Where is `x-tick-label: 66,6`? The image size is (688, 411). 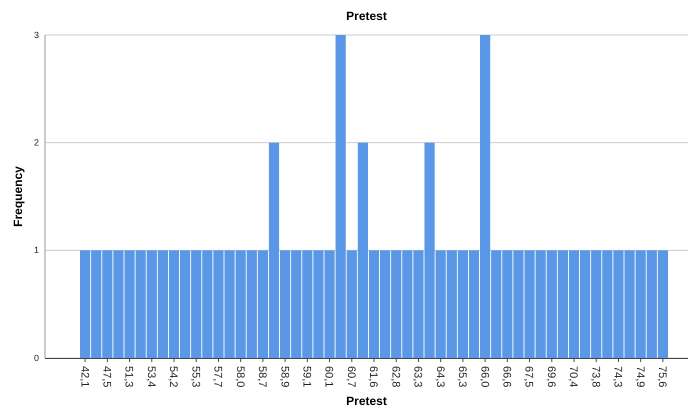
x-tick-label: 66,6 is located at coordinates (506, 377).